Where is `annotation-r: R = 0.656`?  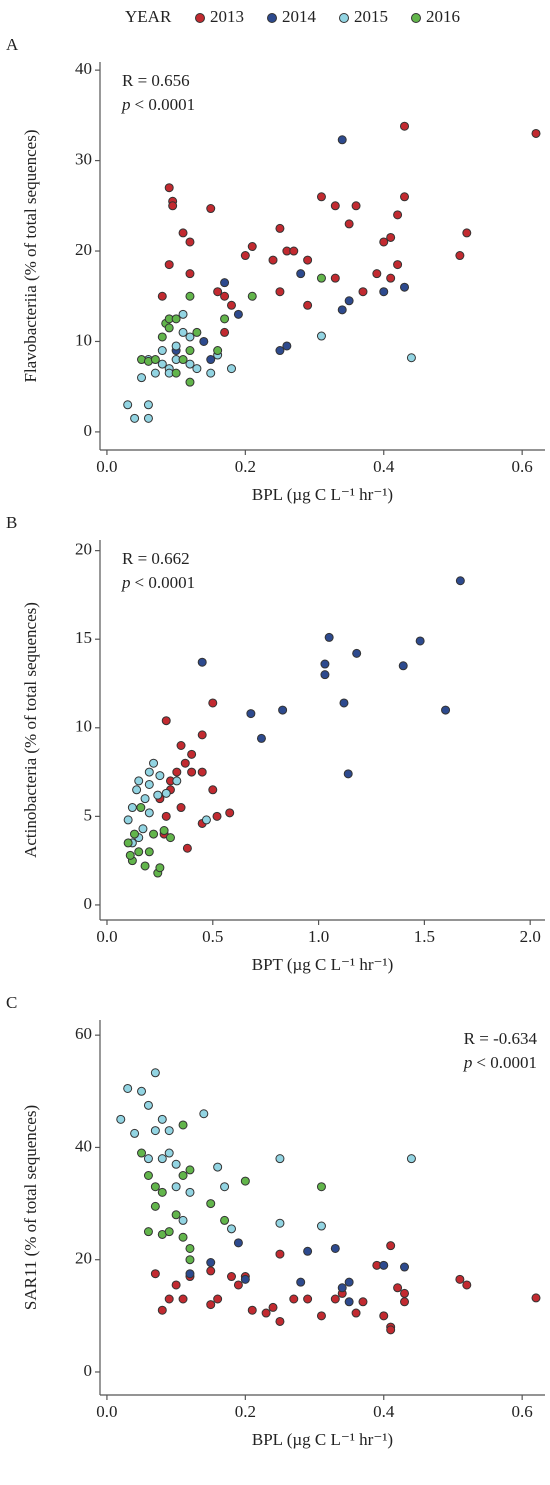 annotation-r: R = 0.656 is located at coordinates (156, 80).